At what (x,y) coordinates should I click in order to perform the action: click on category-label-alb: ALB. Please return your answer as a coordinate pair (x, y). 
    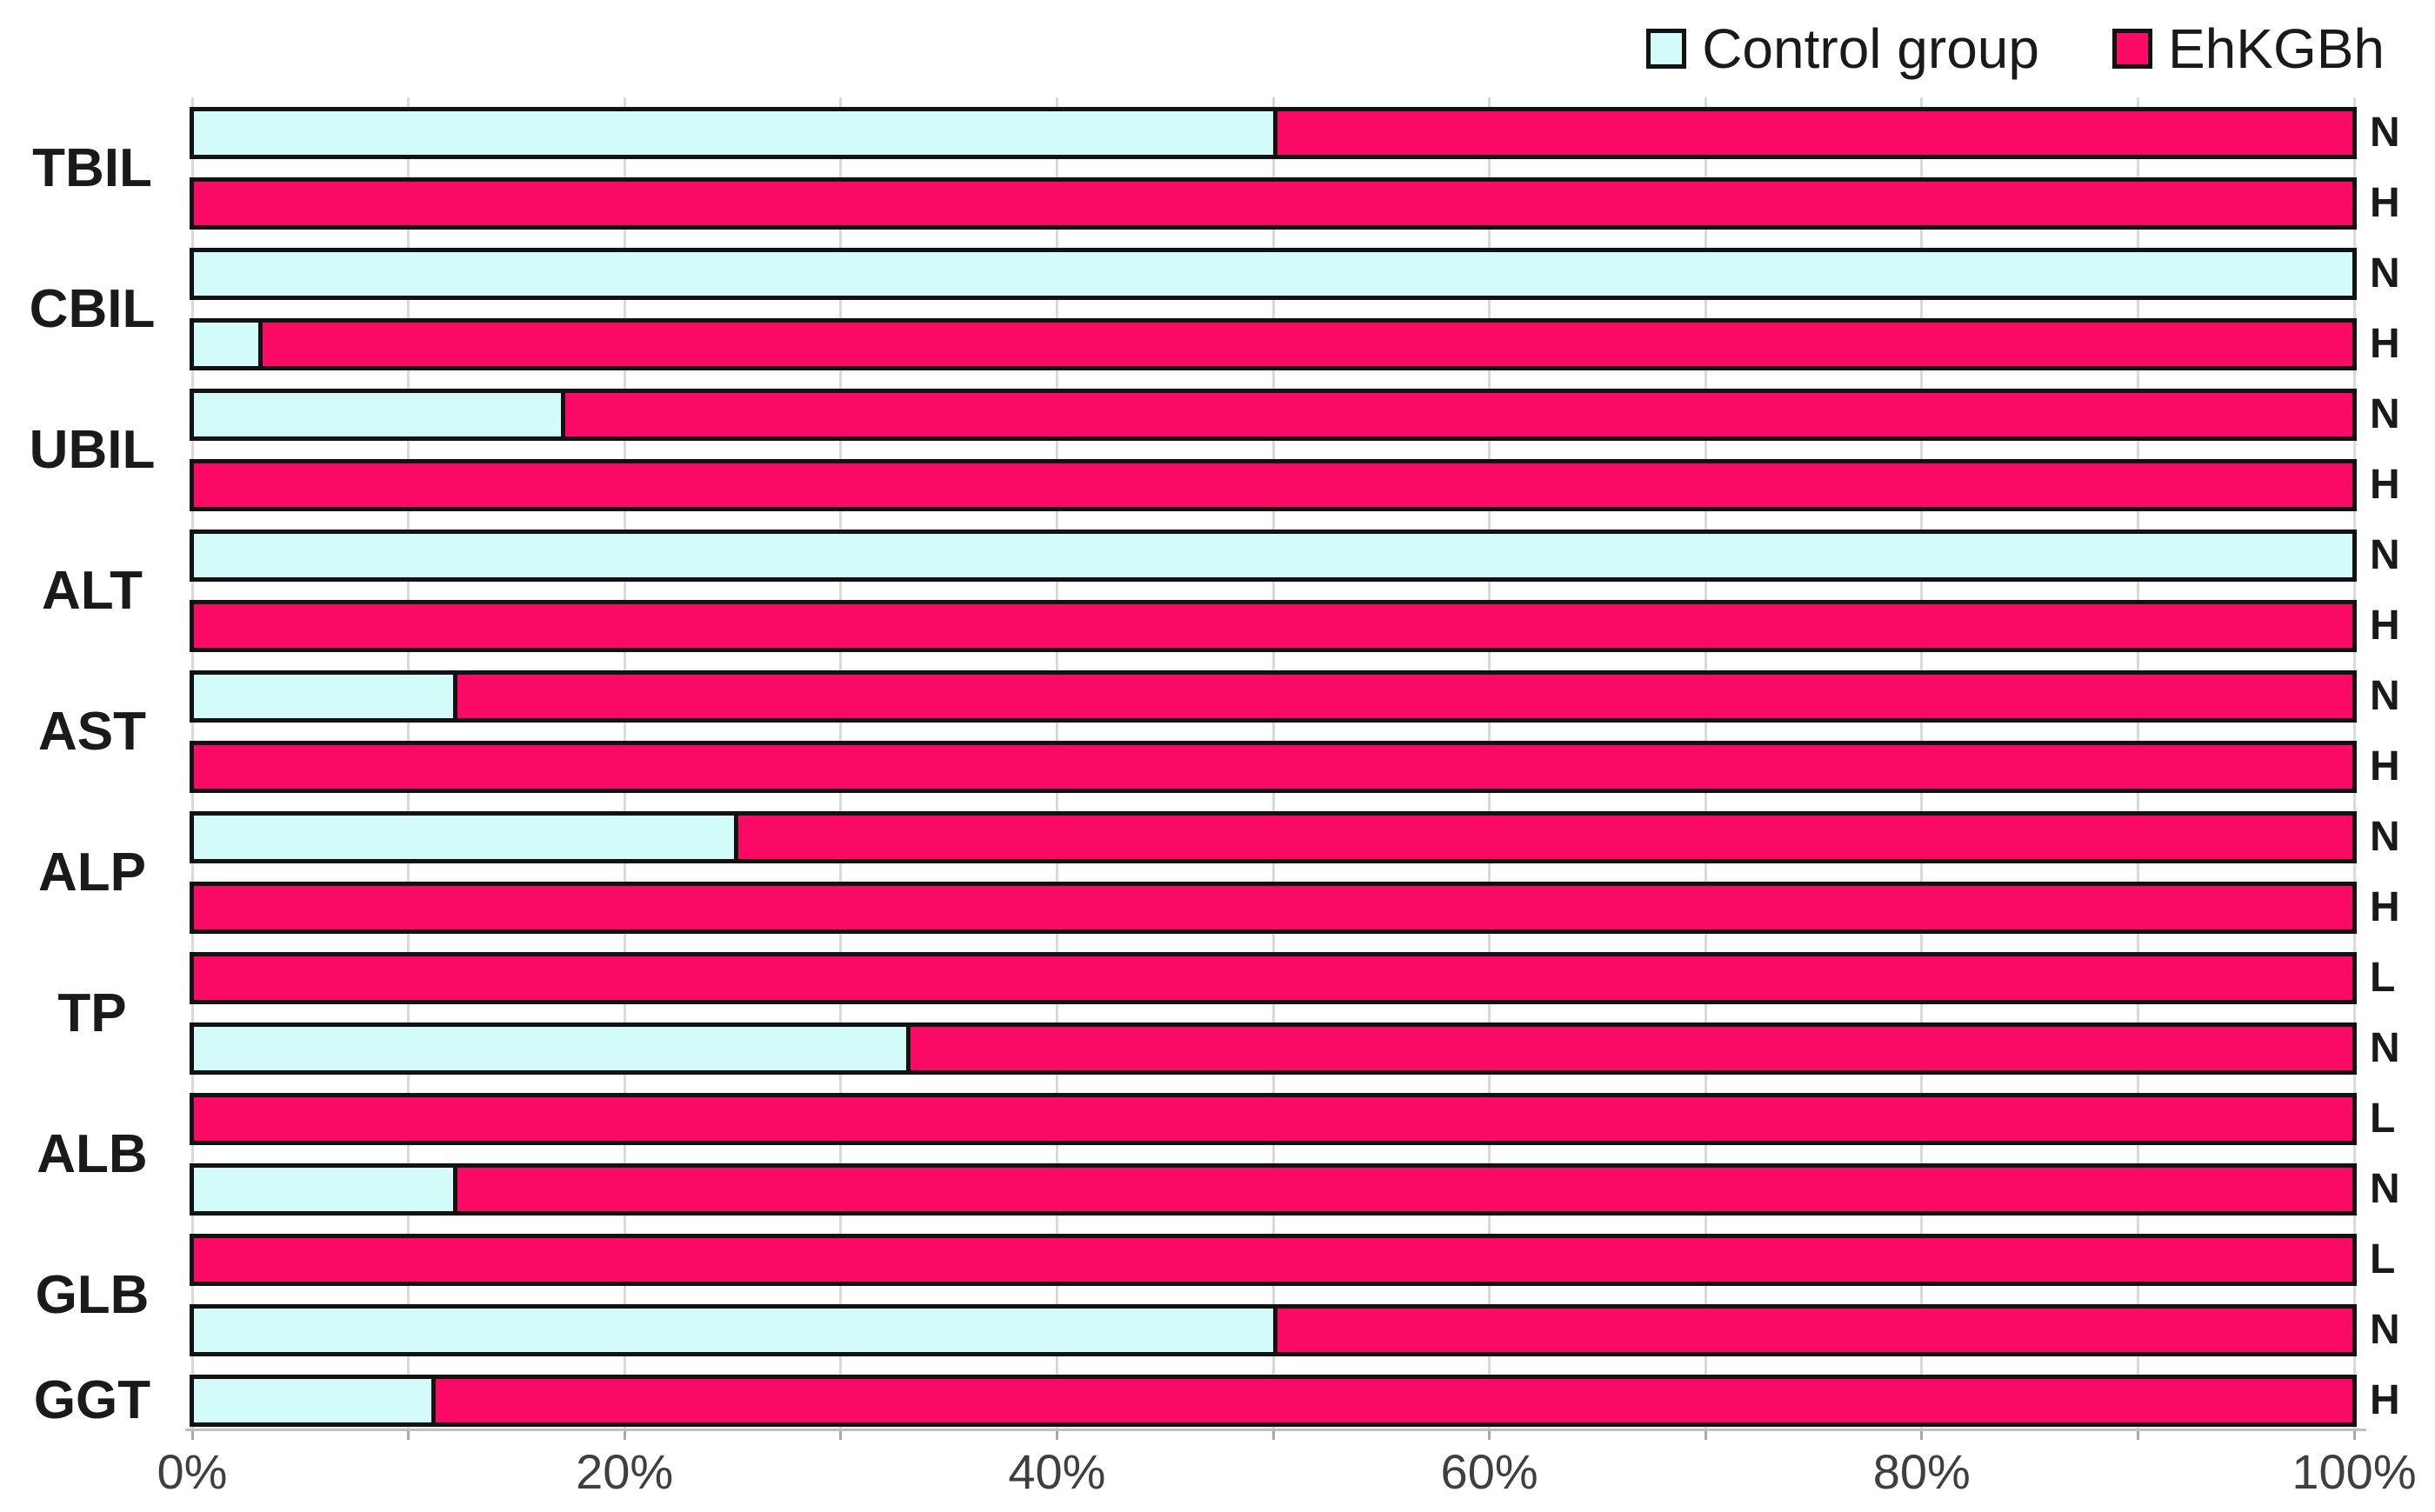
    Looking at the image, I should click on (92, 1153).